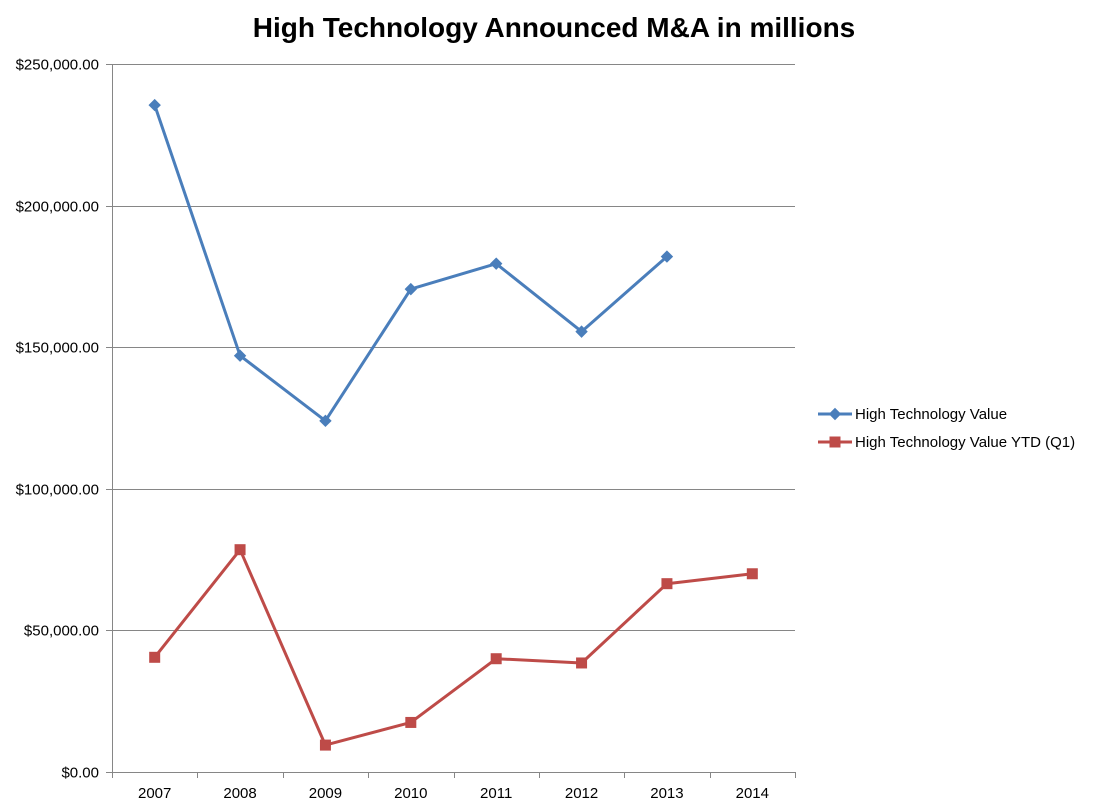 The width and height of the screenshot is (1113, 809). What do you see at coordinates (57, 65) in the screenshot?
I see `y-tick-label: $250,000.00` at bounding box center [57, 65].